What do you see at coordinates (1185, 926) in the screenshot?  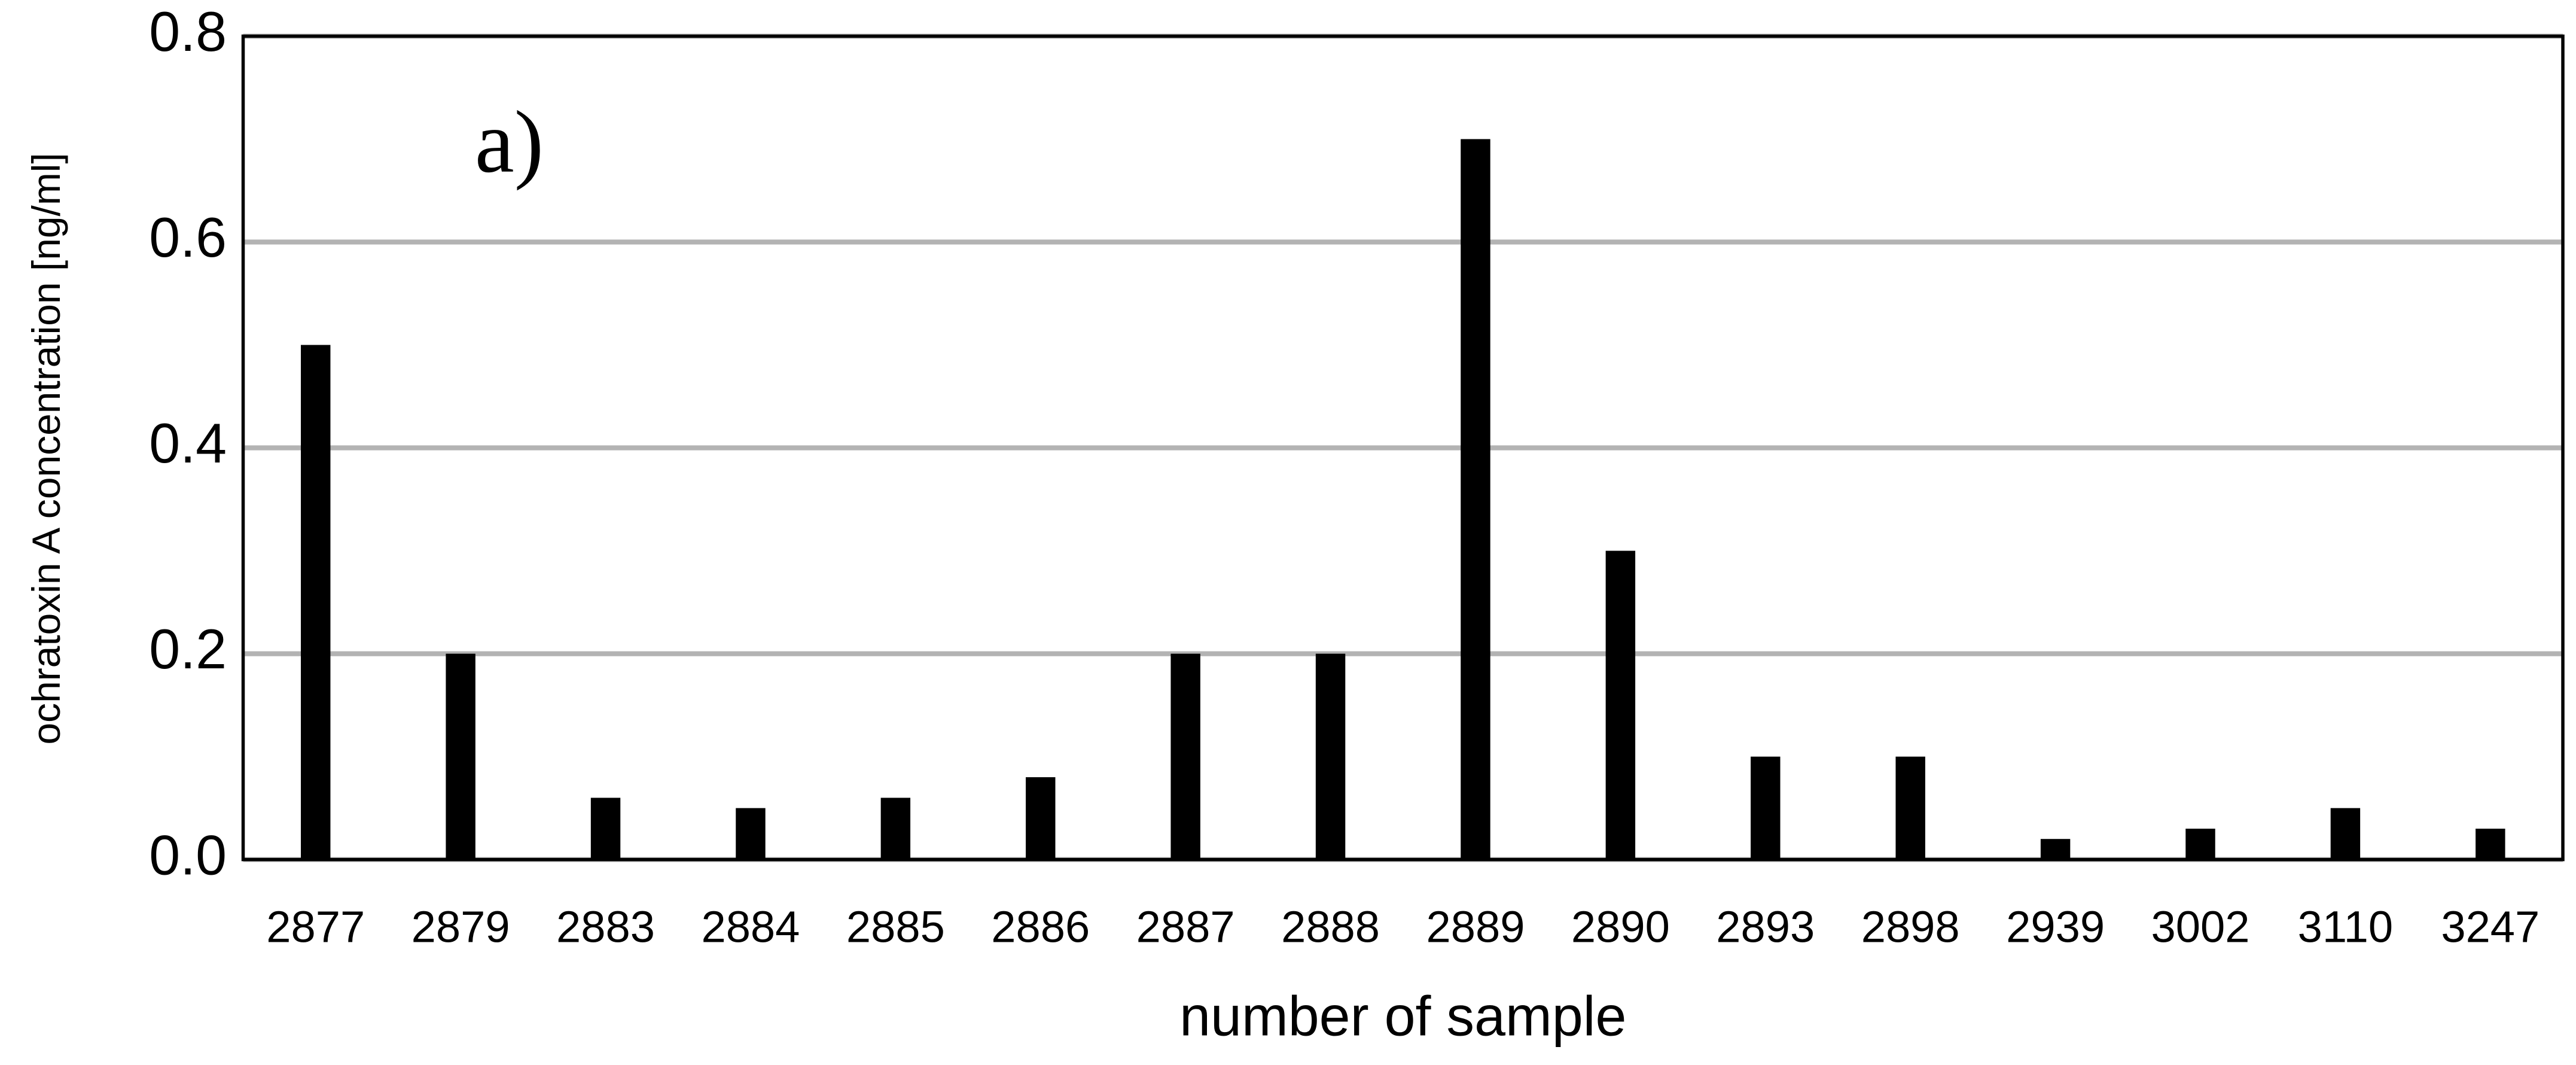 I see `x-tick-label: 2887` at bounding box center [1185, 926].